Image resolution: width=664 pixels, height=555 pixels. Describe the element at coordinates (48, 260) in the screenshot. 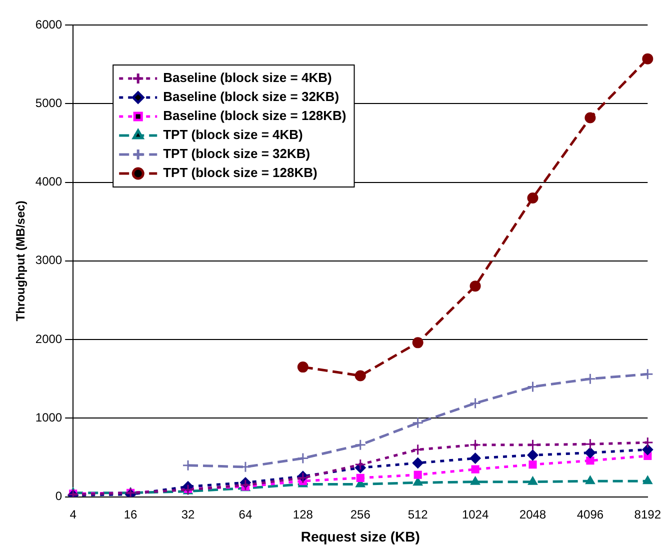

I see `y-tick-label: 3000` at that location.